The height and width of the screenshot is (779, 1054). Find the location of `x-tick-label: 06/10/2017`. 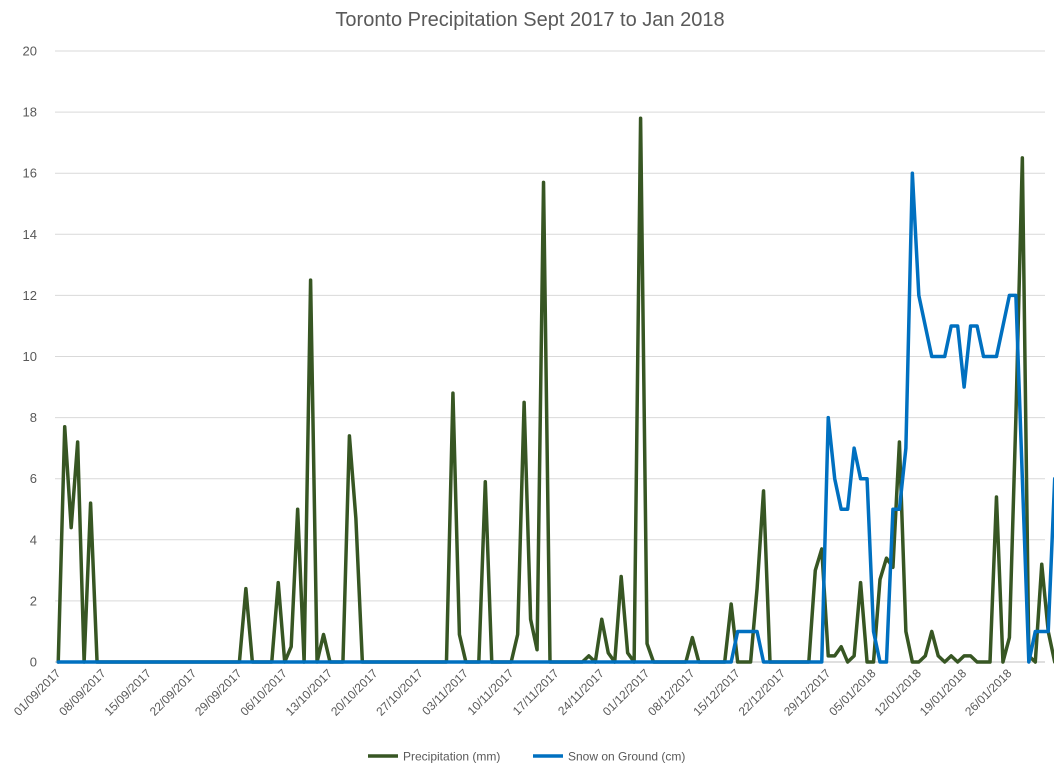

x-tick-label: 06/10/2017 is located at coordinates (263, 692).